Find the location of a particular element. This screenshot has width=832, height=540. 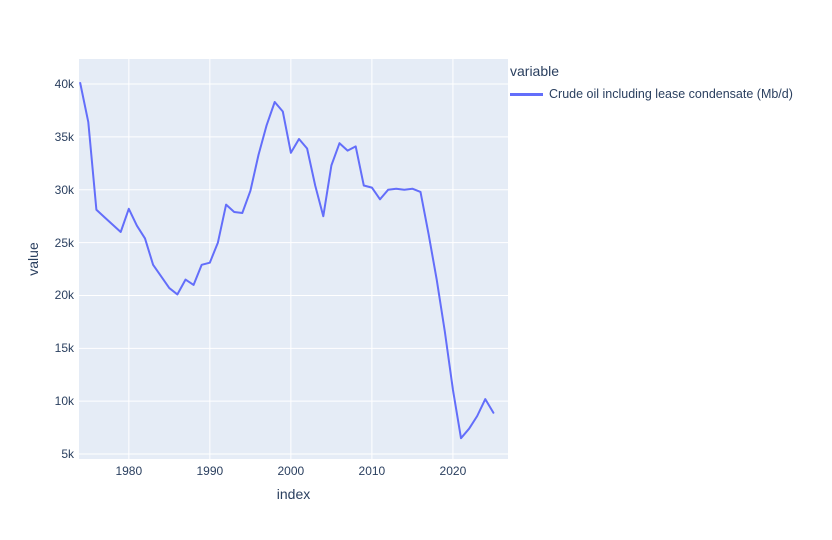

y-axis-tick-label: 5k is located at coordinates (67, 454).